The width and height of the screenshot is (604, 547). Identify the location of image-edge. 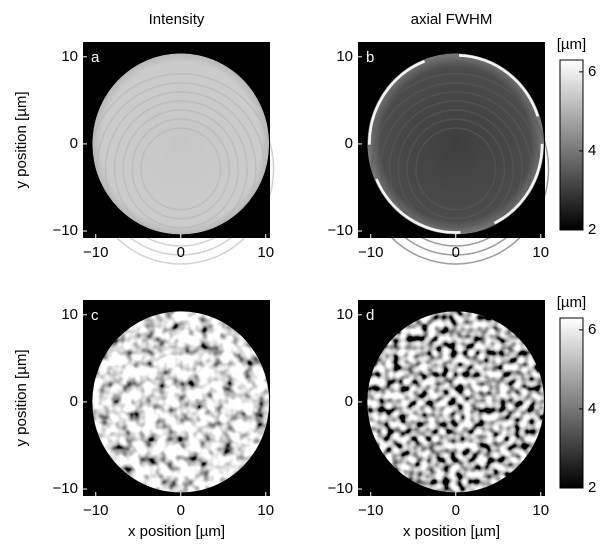
(456, 144).